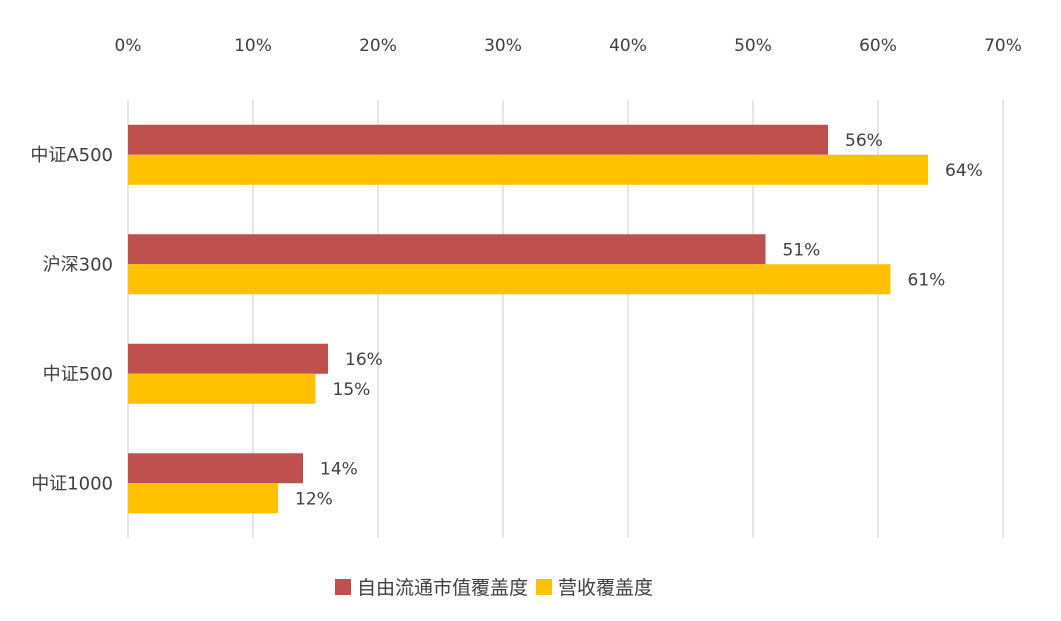  I want to click on y-tick-label: 中证1000, so click(72, 483).